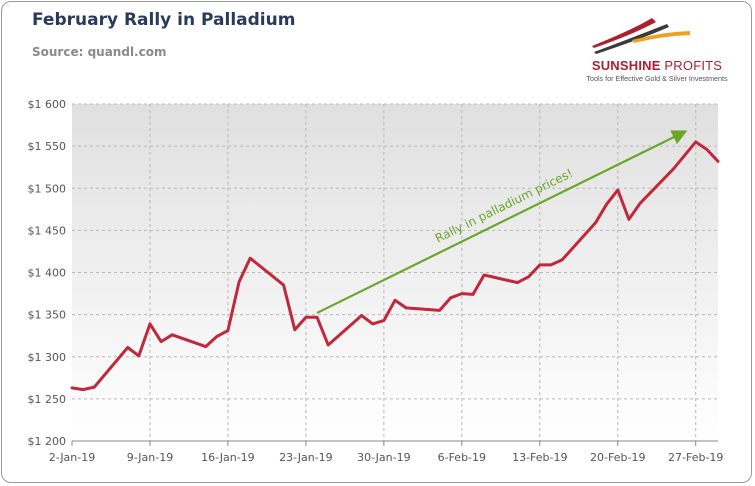  Describe the element at coordinates (306, 457) in the screenshot. I see `x-tick-label: 23-Jan-19` at that location.